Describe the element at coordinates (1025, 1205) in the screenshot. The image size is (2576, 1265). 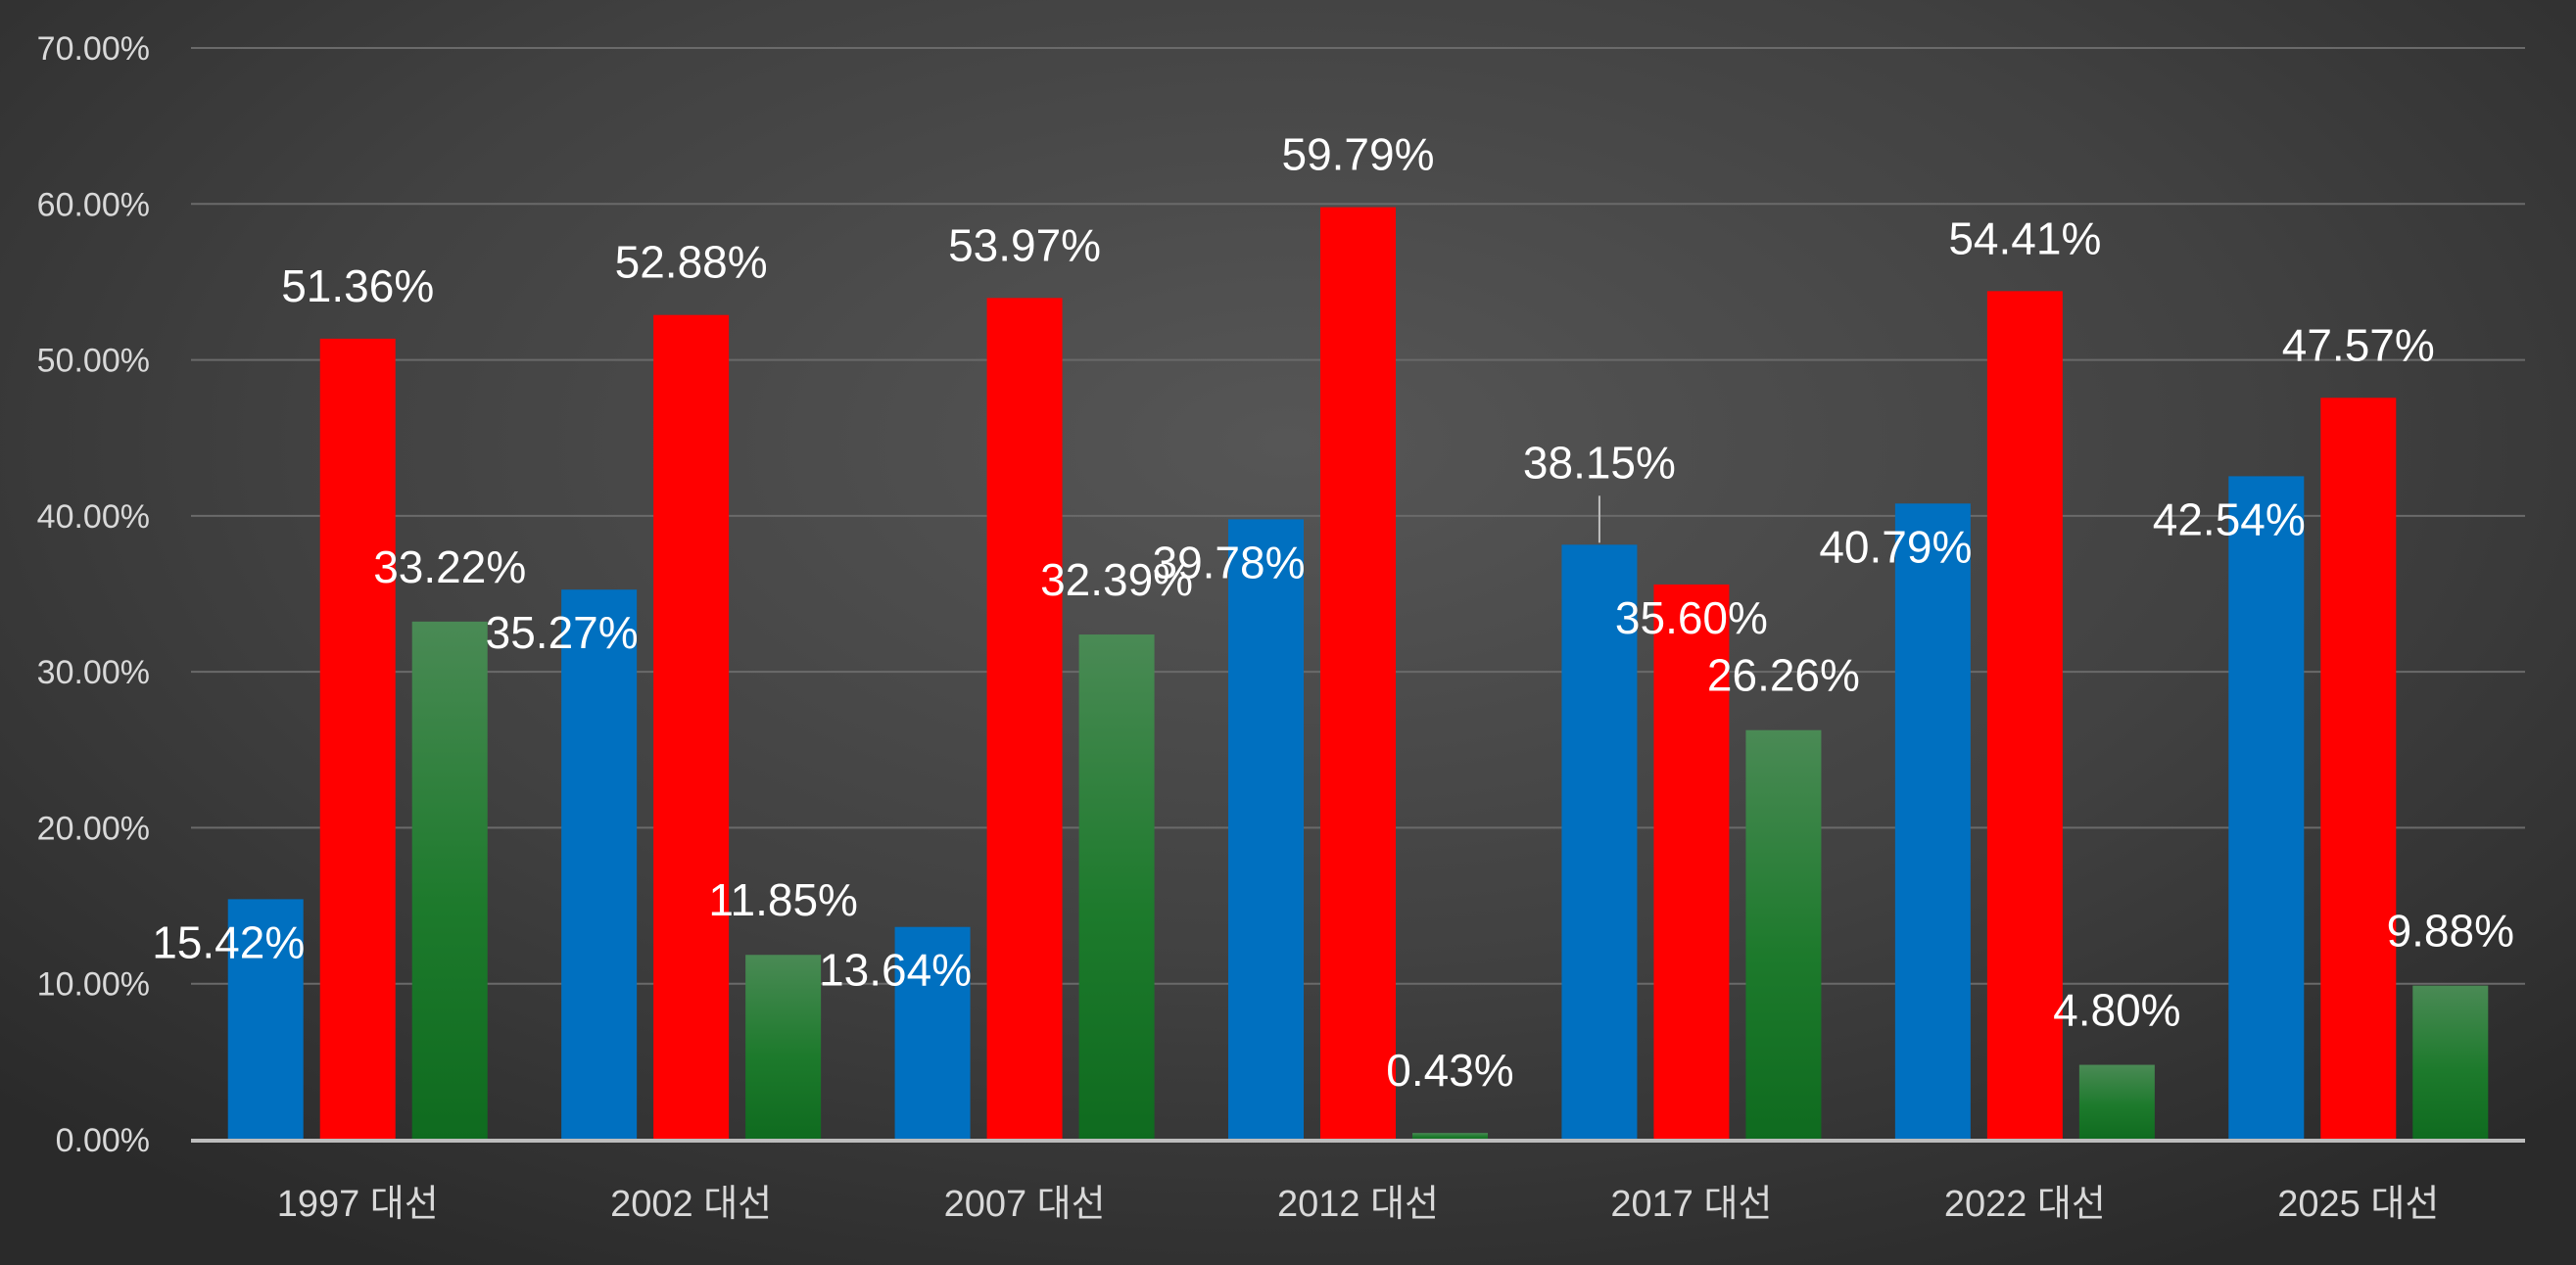
I see `x-tick-label: 2007 대선` at that location.